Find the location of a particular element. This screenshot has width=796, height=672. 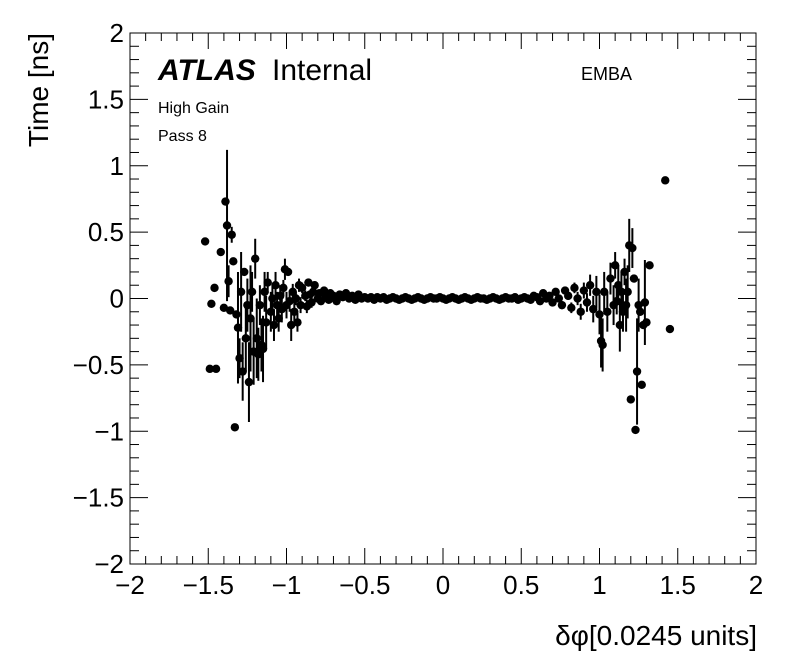

y-tick-label: −1 is located at coordinates (109, 431).